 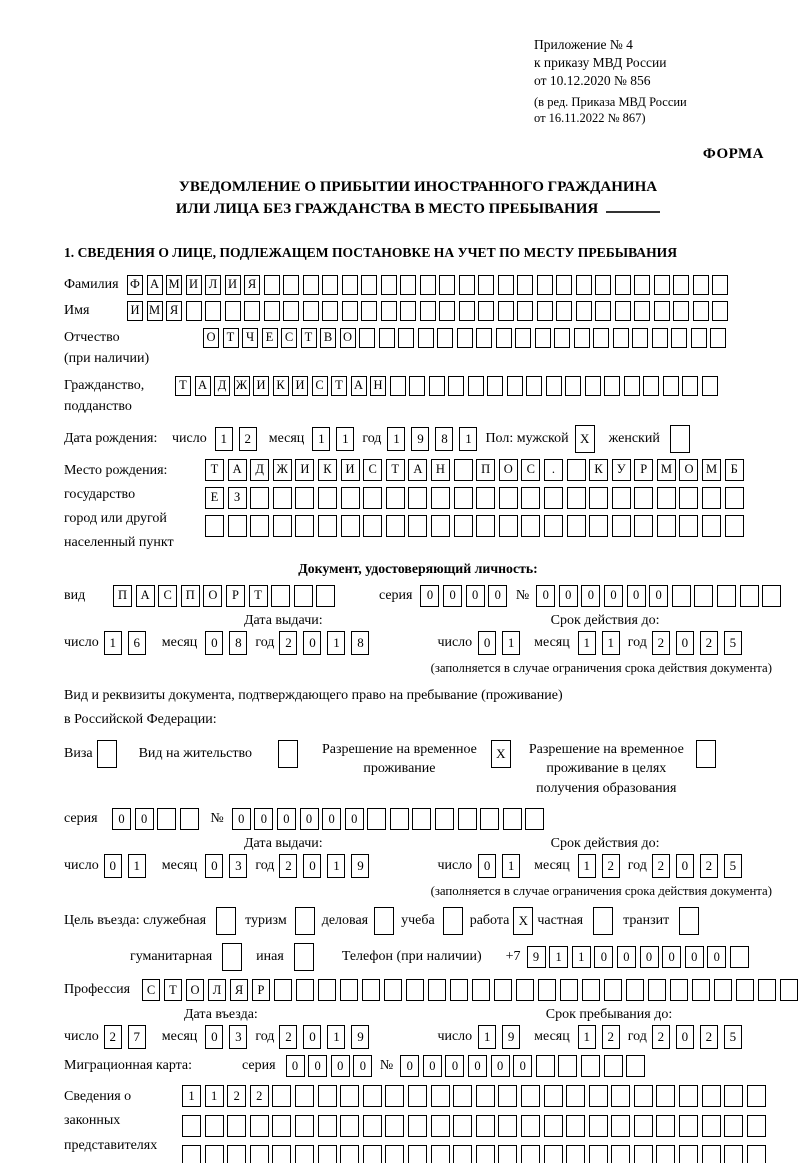 I want to click on cell: 8, so click(x=238, y=642).